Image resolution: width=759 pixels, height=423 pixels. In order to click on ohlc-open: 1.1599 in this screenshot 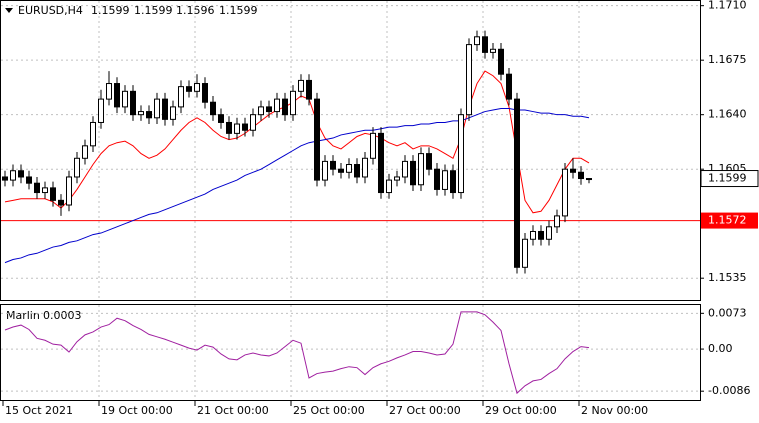, I will do `click(110, 10)`.